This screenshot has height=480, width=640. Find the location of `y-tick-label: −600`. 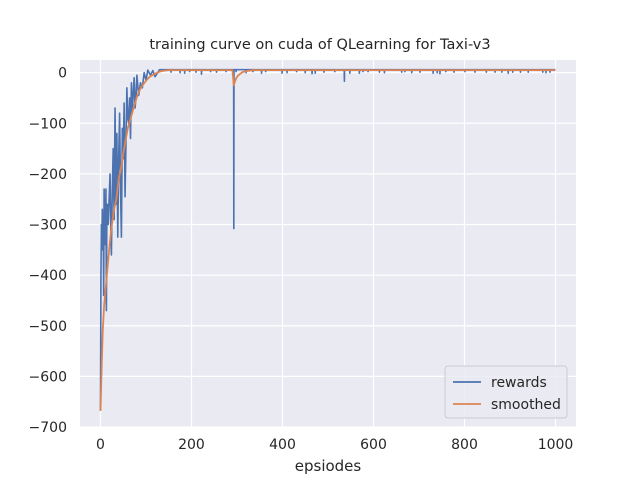

y-tick-label: −600 is located at coordinates (48, 377).